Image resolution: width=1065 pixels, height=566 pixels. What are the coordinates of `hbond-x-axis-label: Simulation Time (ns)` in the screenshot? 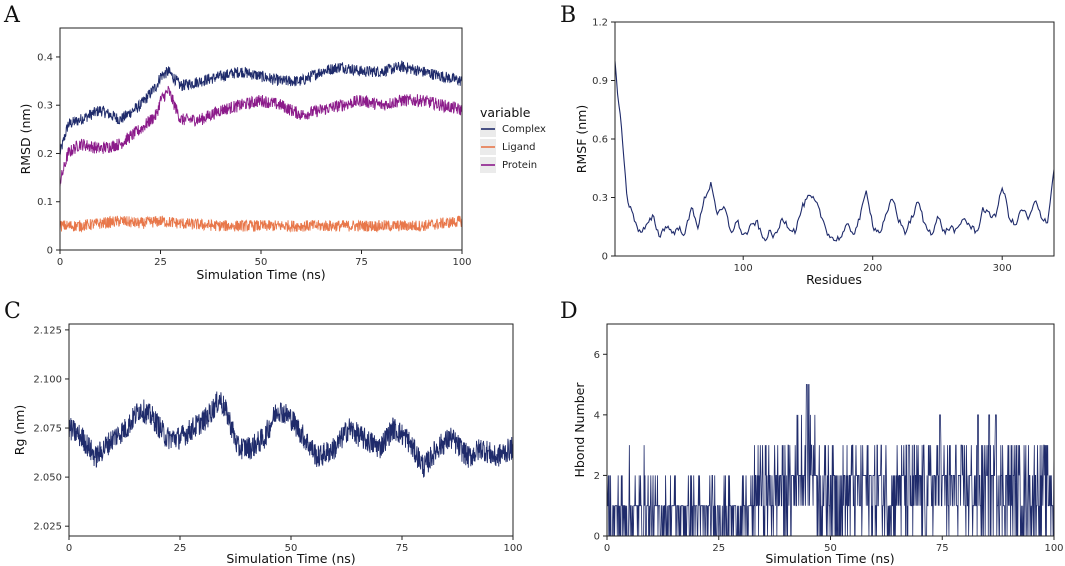 It's located at (829, 558).